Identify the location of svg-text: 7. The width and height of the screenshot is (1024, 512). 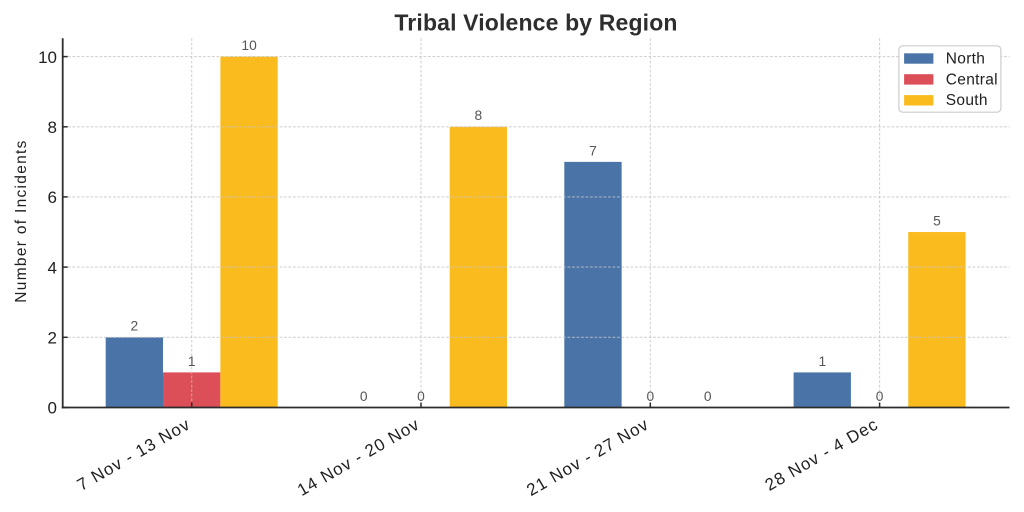
(593, 150).